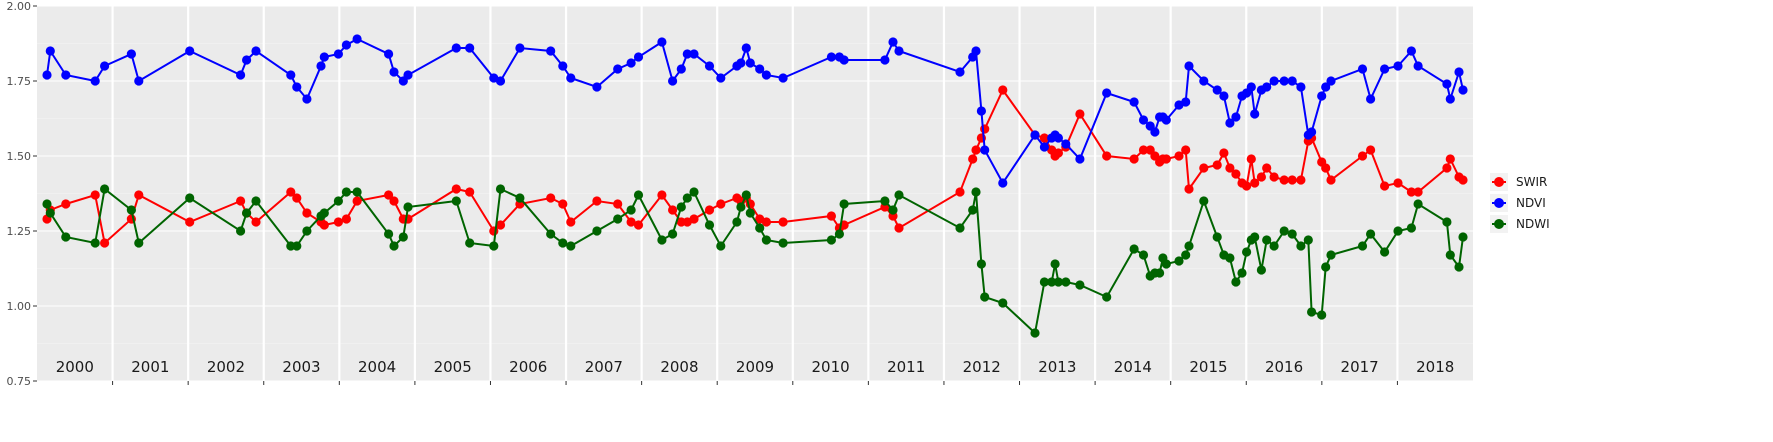  I want to click on legend-marker-ndvi, so click(1499, 203).